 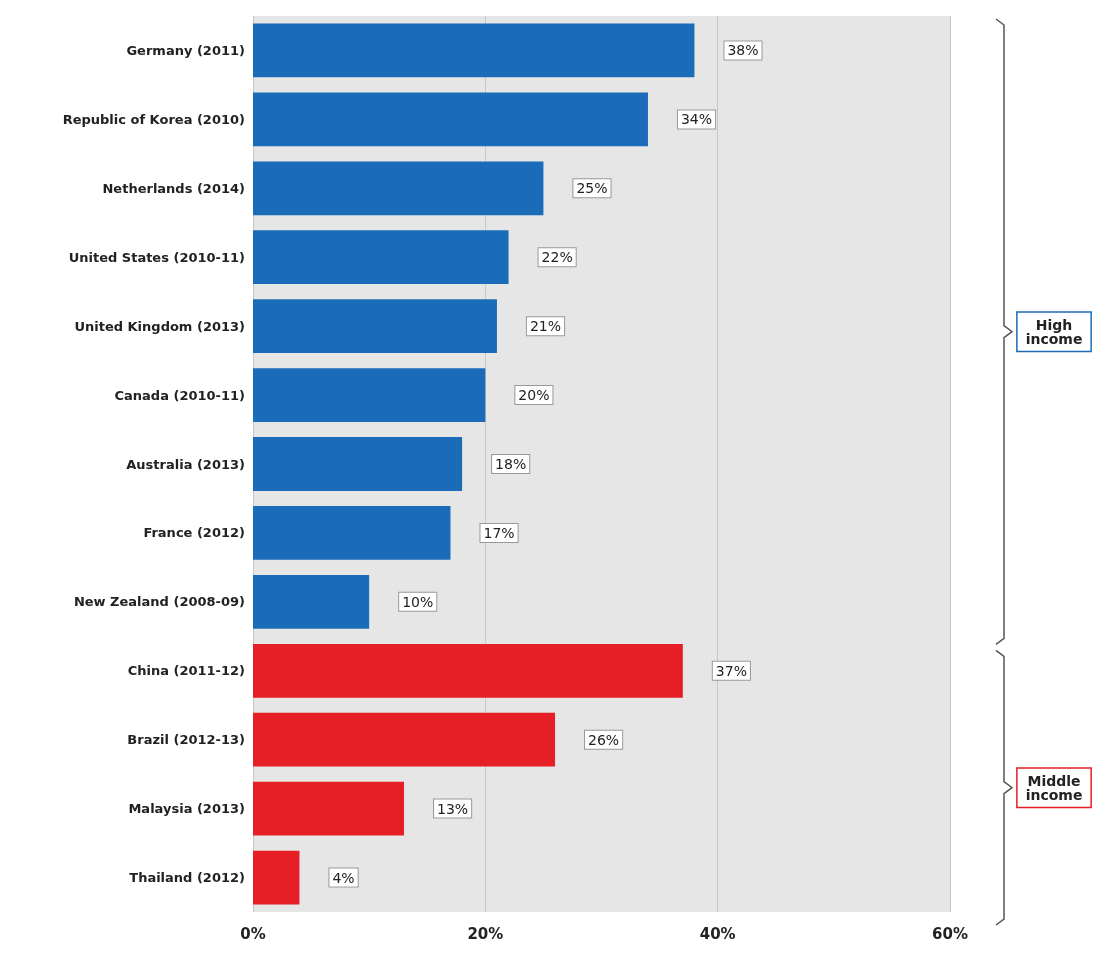 I want to click on data-label: 34%, so click(x=696, y=119).